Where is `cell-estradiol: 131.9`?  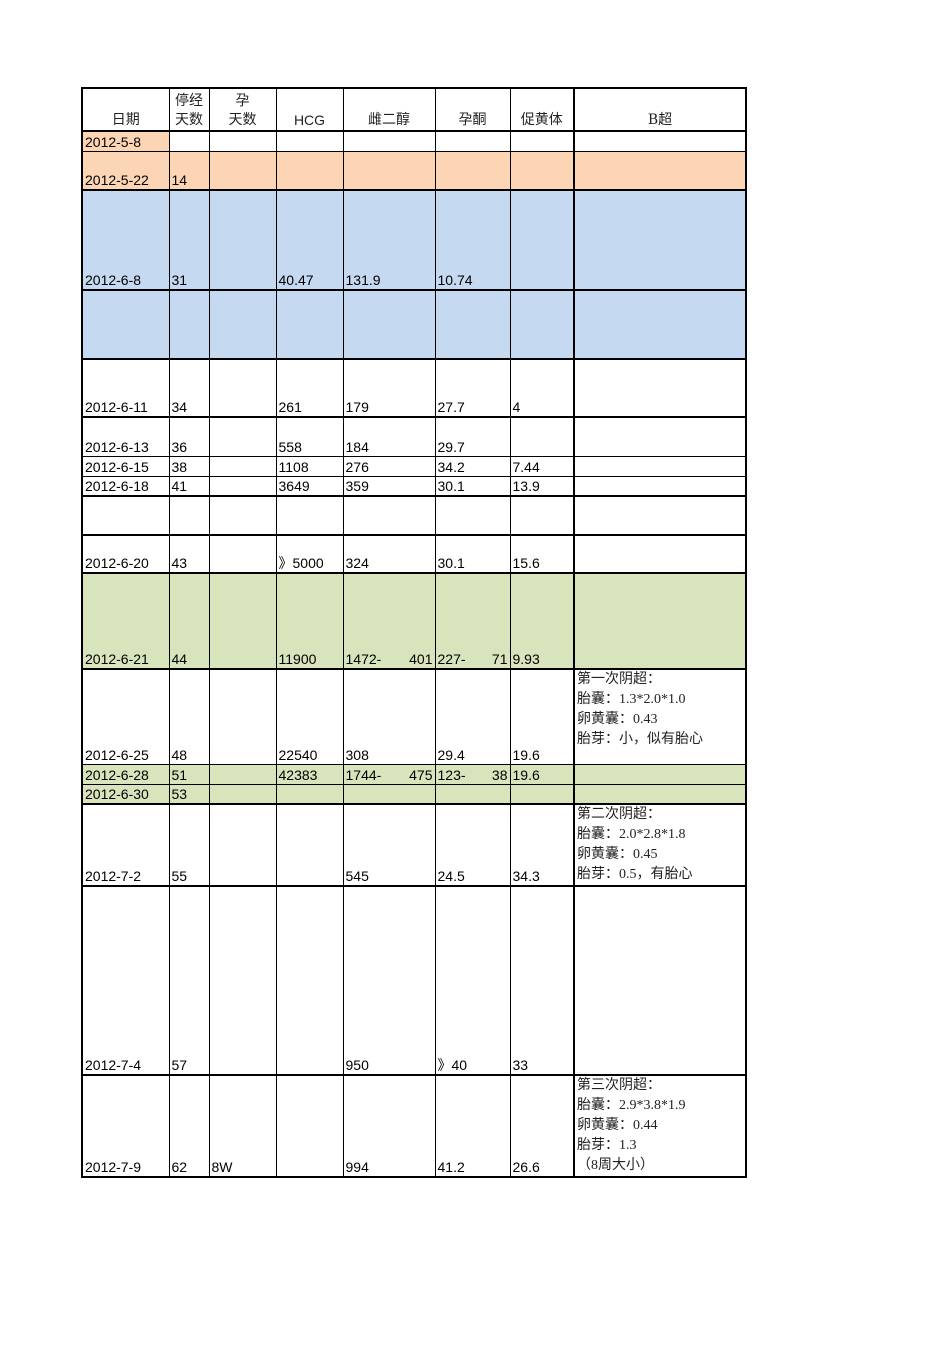
cell-estradiol: 131.9 is located at coordinates (389, 240).